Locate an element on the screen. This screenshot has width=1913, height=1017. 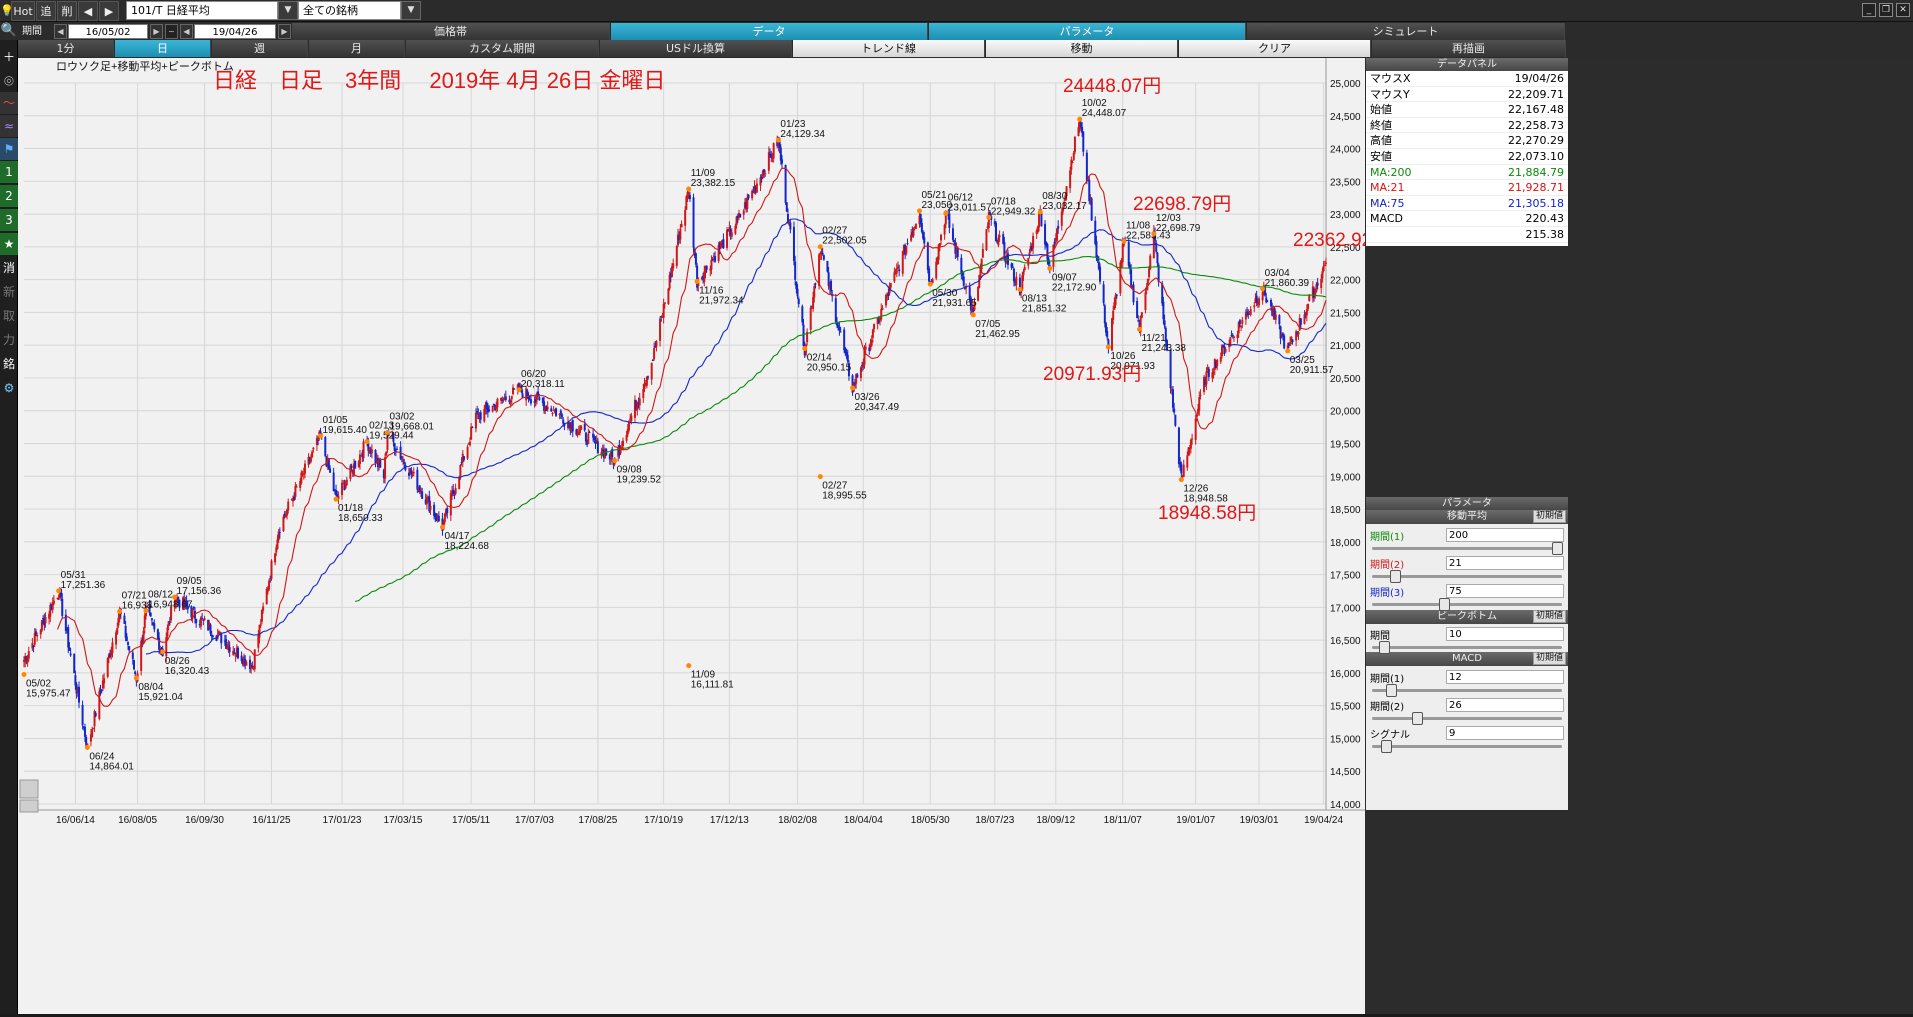
preset-2-button: 2 is located at coordinates (9, 196).